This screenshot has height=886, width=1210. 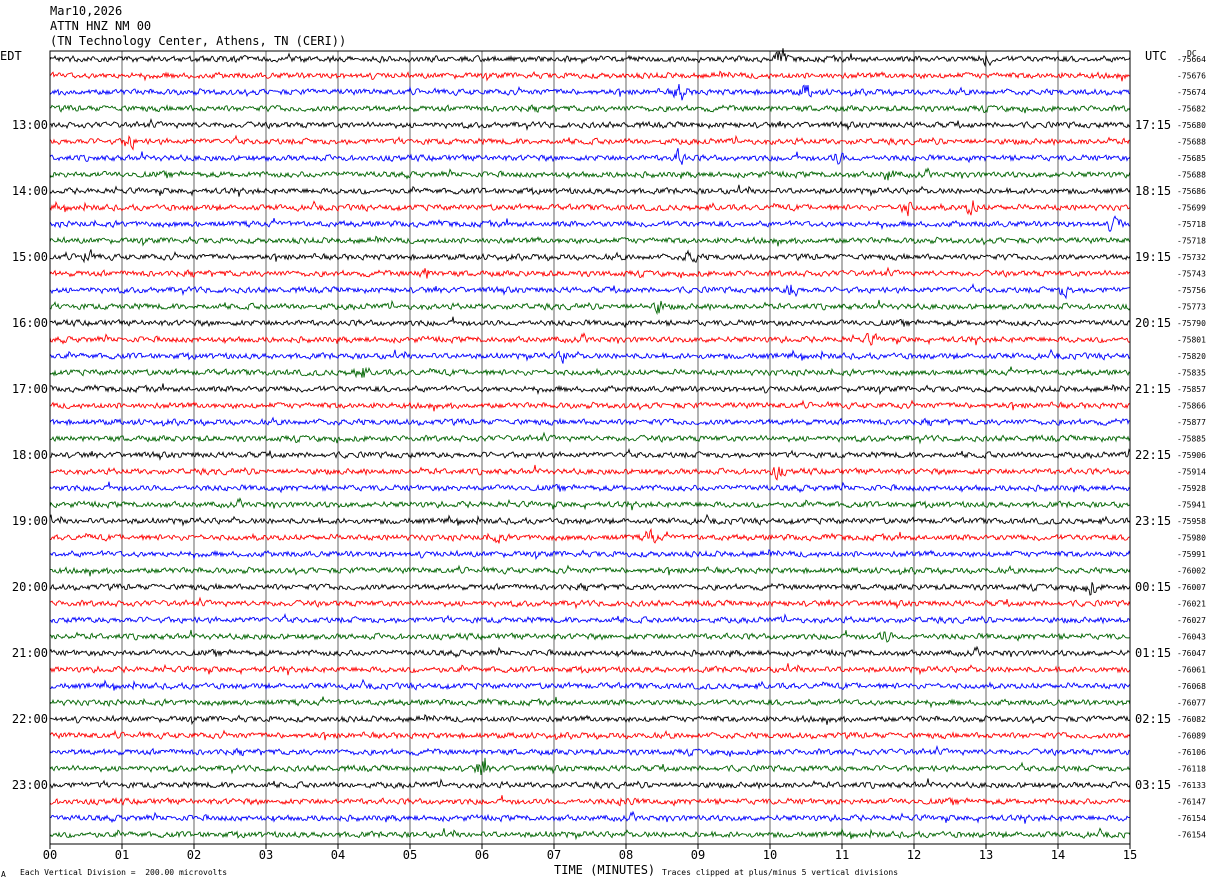 I want to click on dc-offset-label: -75699, so click(x=1191, y=208).